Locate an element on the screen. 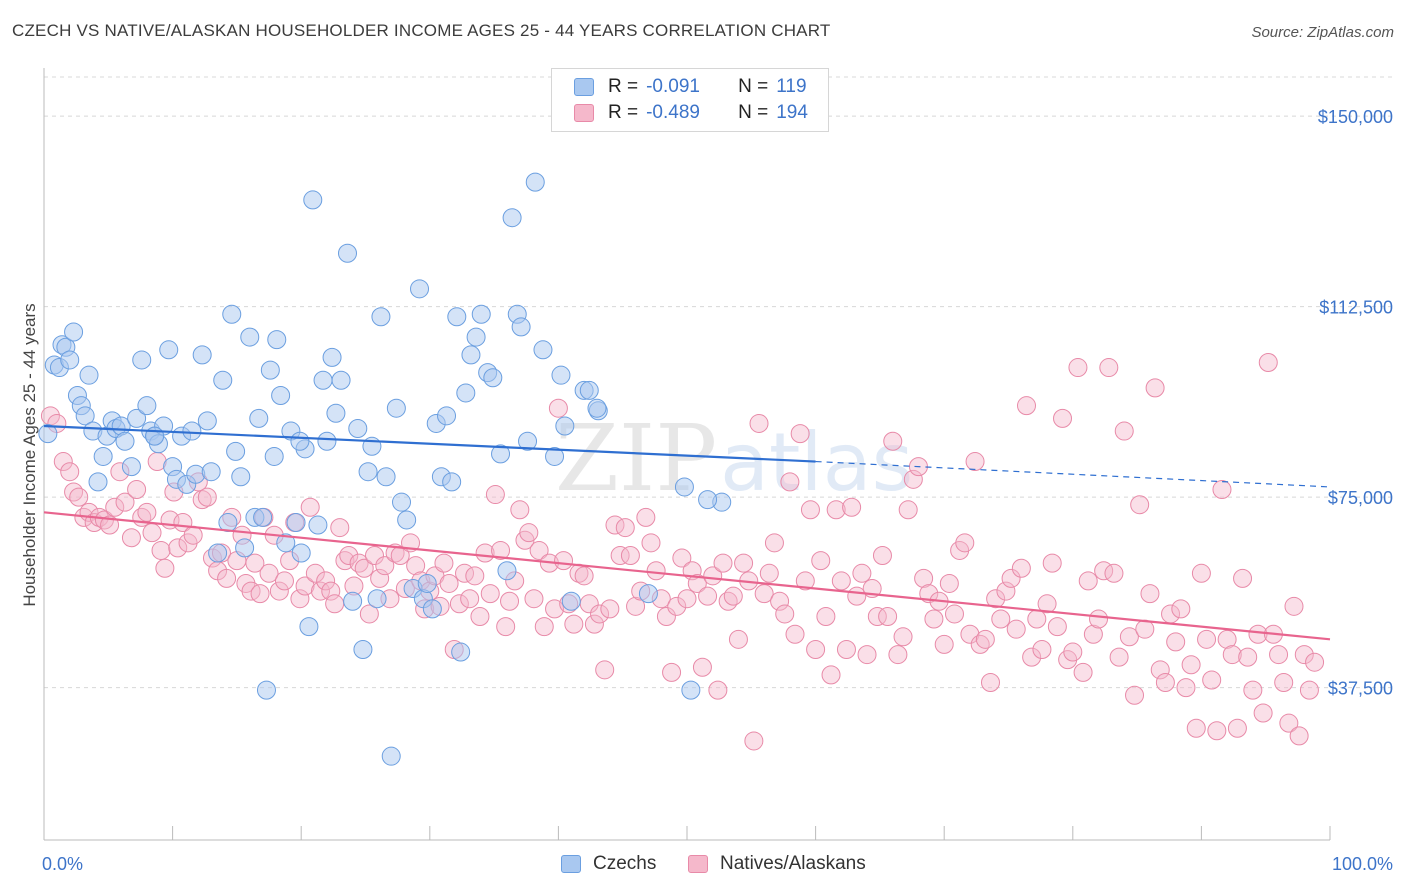 The image size is (1406, 892). stats-legend: R = -0.091 N = 119 R = -0.489 N = 194 is located at coordinates (690, 100).